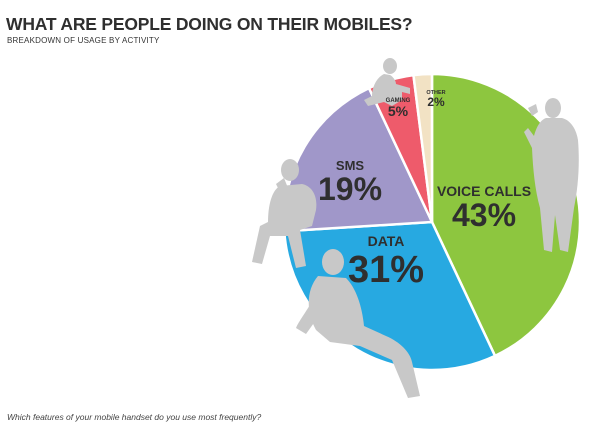 The image size is (600, 438). What do you see at coordinates (358, 323) in the screenshot?
I see `person-reclining-phone-icon` at bounding box center [358, 323].